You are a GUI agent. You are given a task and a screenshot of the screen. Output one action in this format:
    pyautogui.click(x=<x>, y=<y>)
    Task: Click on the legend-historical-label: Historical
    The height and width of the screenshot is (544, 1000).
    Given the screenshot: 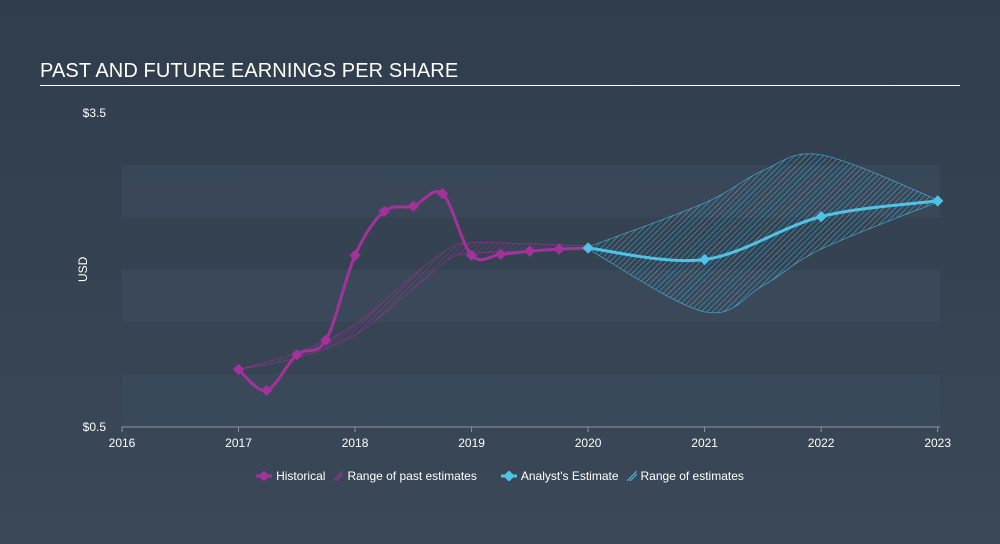 What is the action you would take?
    pyautogui.click(x=301, y=476)
    